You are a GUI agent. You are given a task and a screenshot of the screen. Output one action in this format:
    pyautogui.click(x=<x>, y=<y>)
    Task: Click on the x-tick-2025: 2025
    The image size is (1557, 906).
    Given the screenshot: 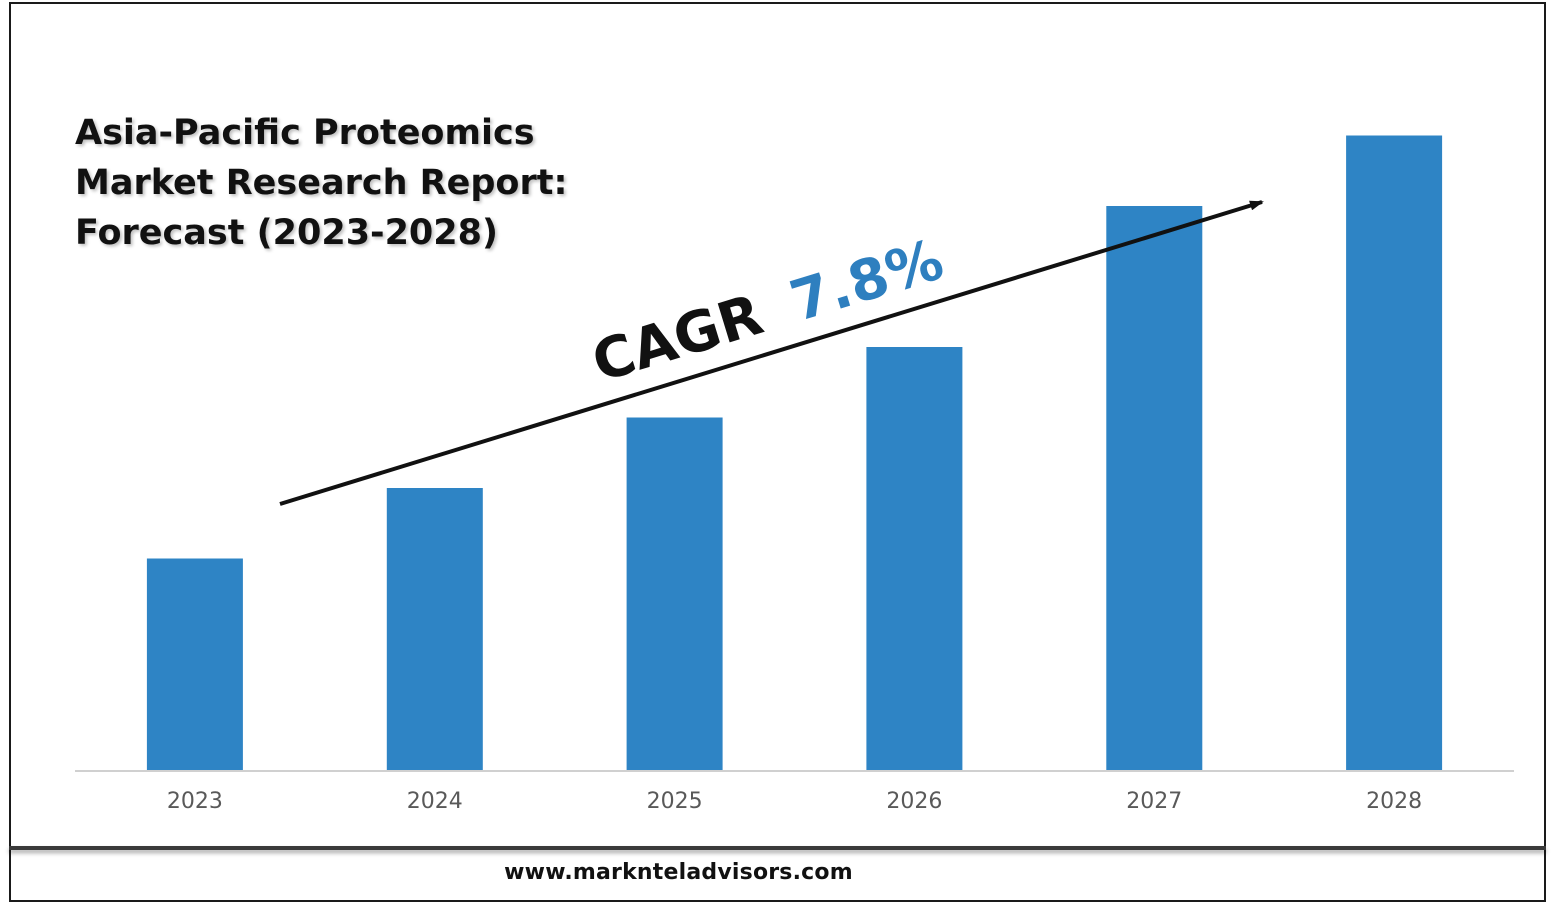 What is the action you would take?
    pyautogui.click(x=675, y=801)
    